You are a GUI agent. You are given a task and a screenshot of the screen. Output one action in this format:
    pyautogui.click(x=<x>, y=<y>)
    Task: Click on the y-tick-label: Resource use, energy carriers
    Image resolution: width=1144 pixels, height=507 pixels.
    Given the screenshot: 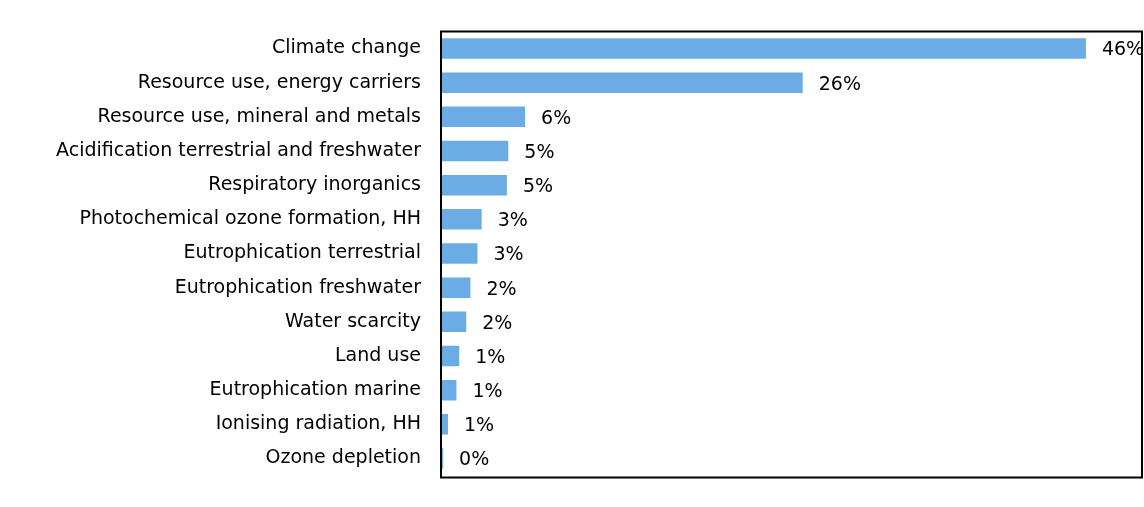 What is the action you would take?
    pyautogui.click(x=279, y=80)
    